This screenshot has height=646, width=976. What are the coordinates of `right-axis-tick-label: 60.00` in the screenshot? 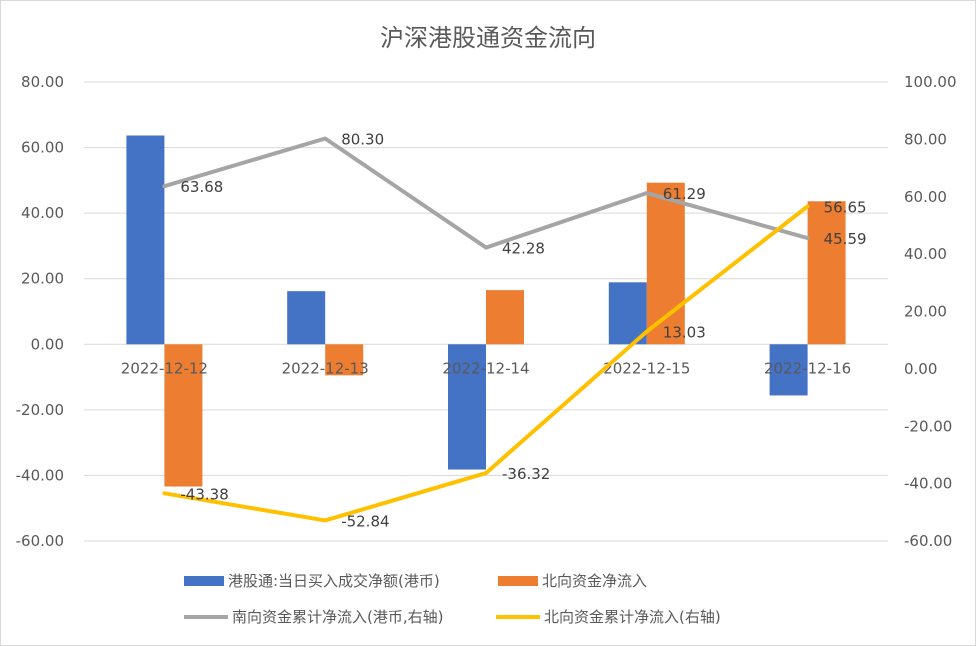 It's located at (925, 197).